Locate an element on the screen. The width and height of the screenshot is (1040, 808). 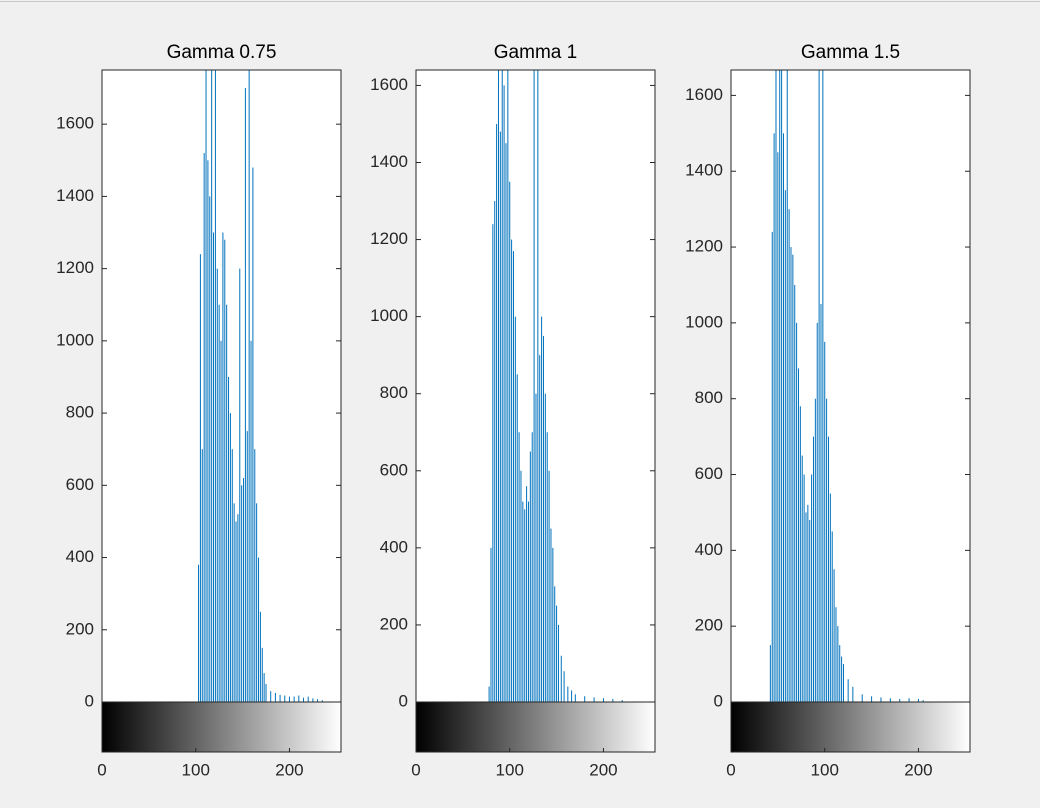
x-tick-label: 200 is located at coordinates (918, 769).